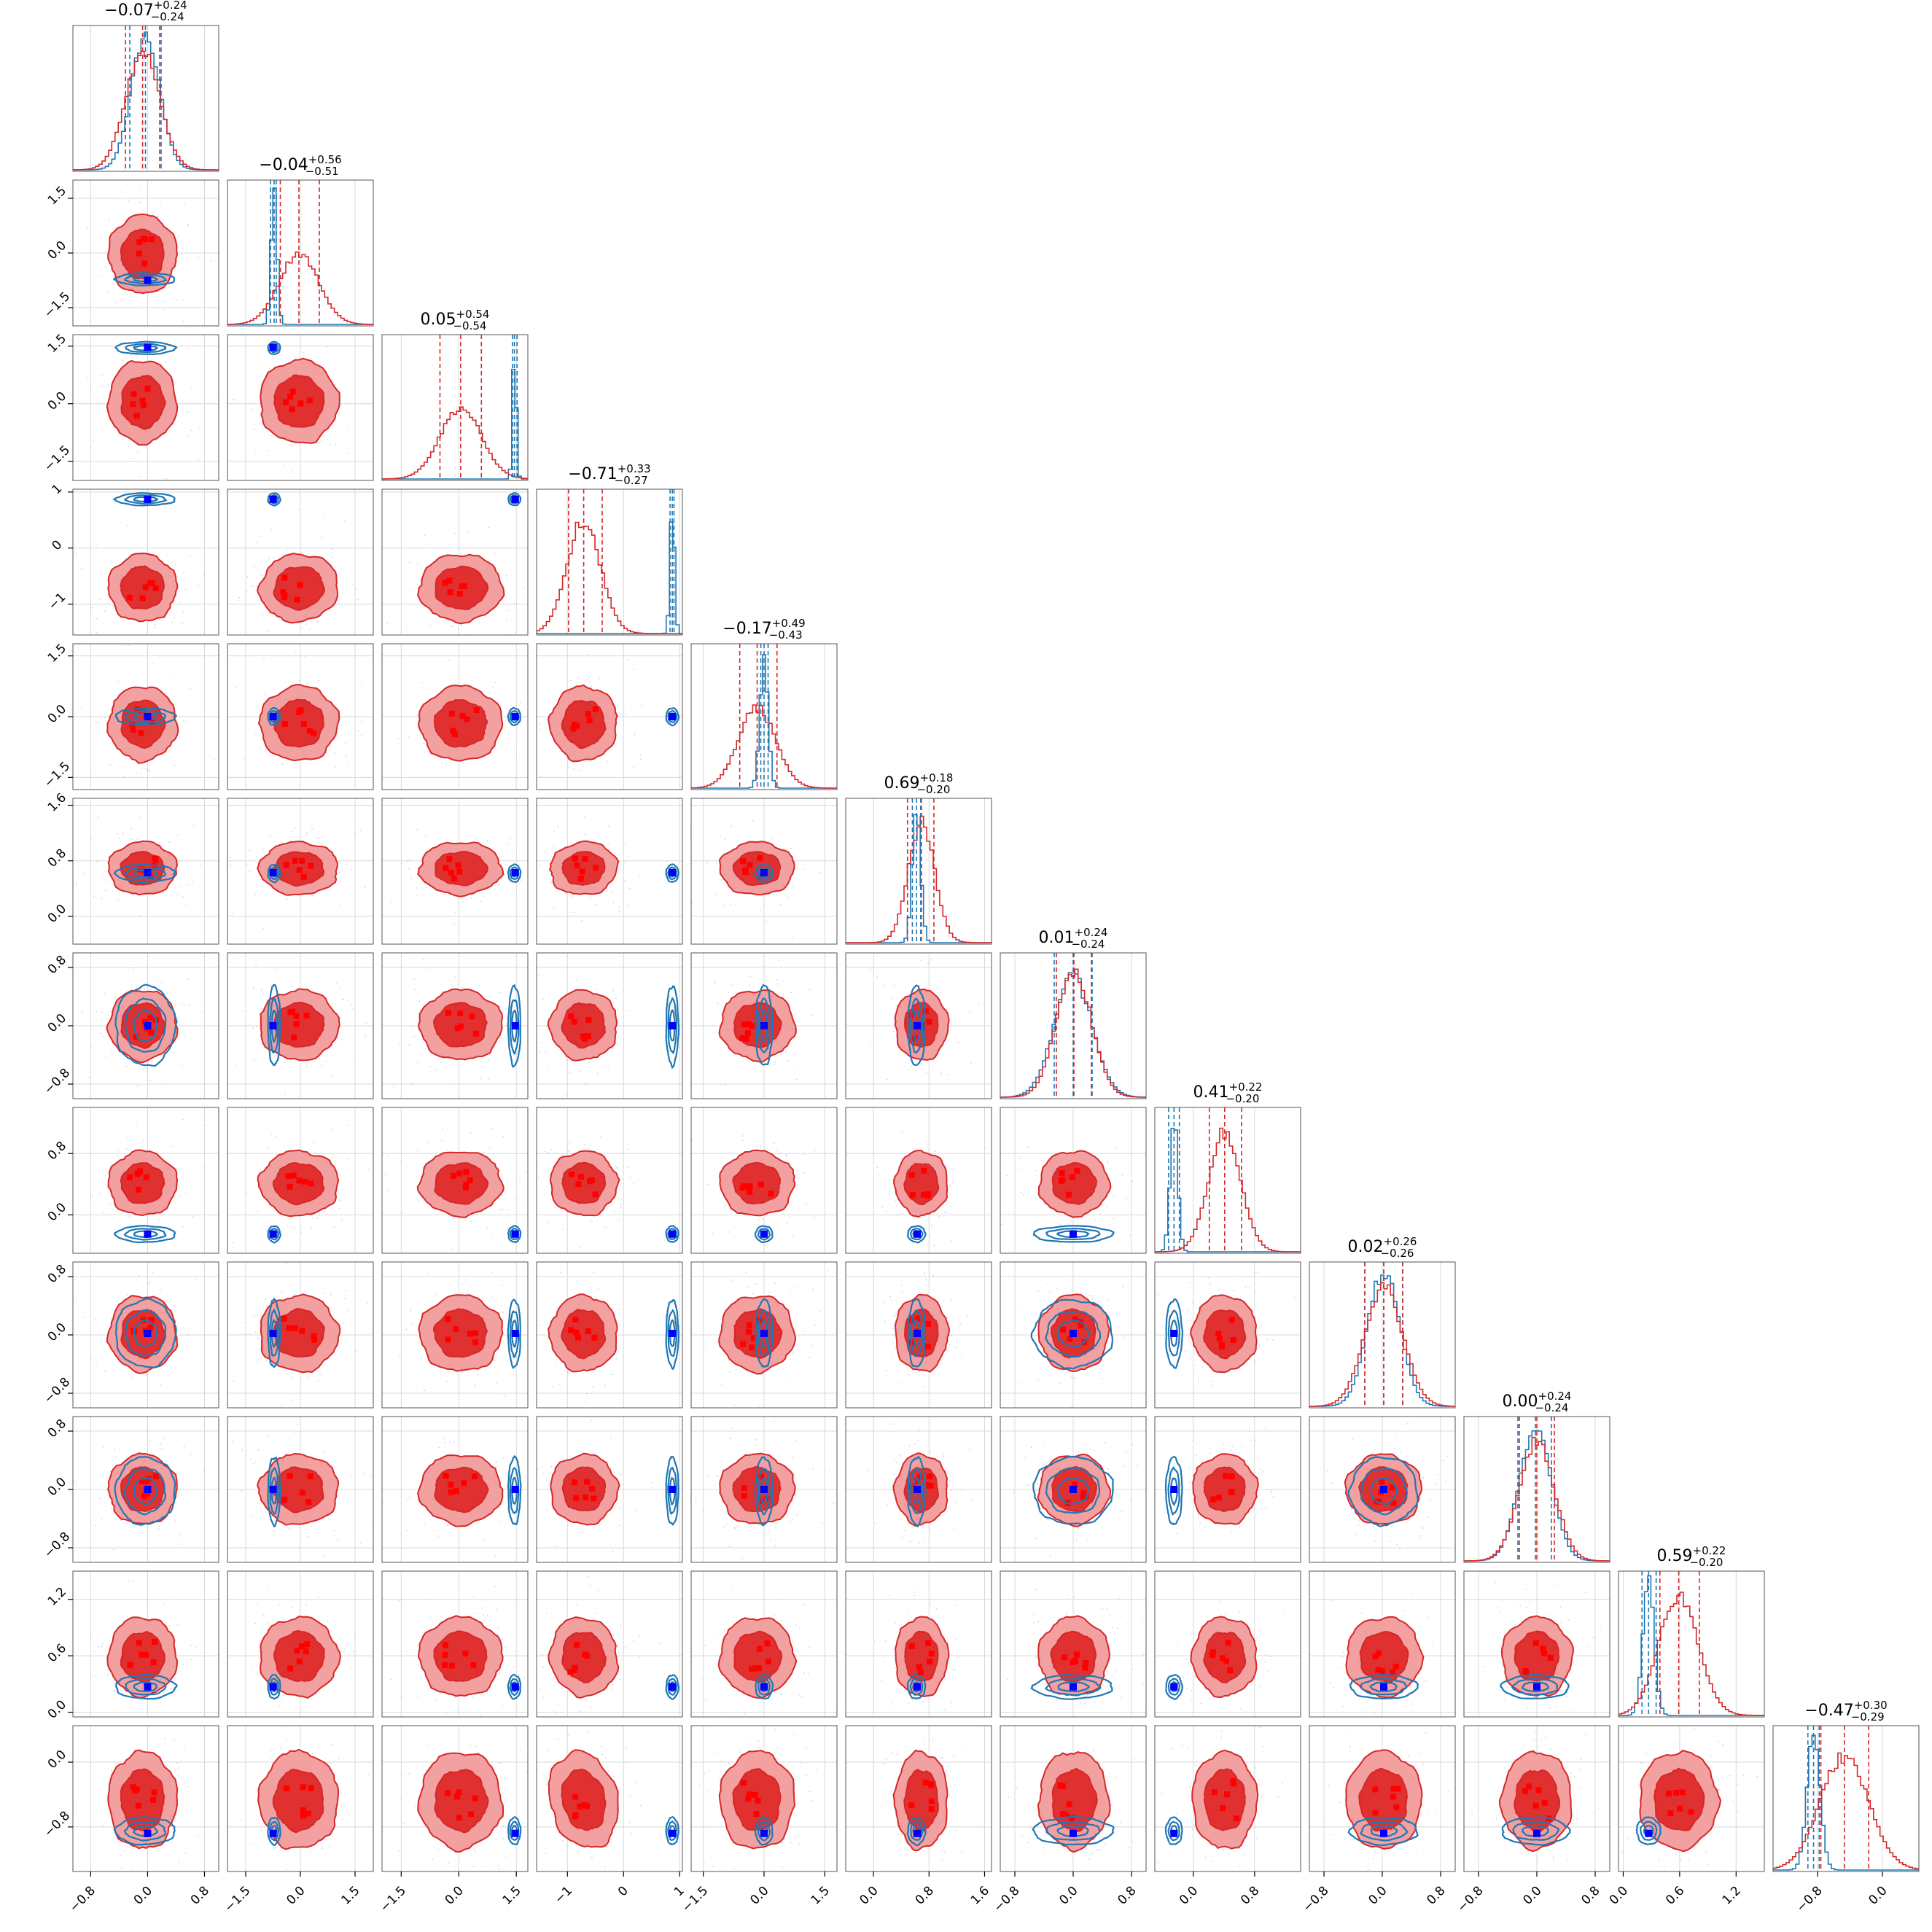 This screenshot has width=1932, height=1932. What do you see at coordinates (57, 250) in the screenshot?
I see `y-tick-label: 0.0` at bounding box center [57, 250].